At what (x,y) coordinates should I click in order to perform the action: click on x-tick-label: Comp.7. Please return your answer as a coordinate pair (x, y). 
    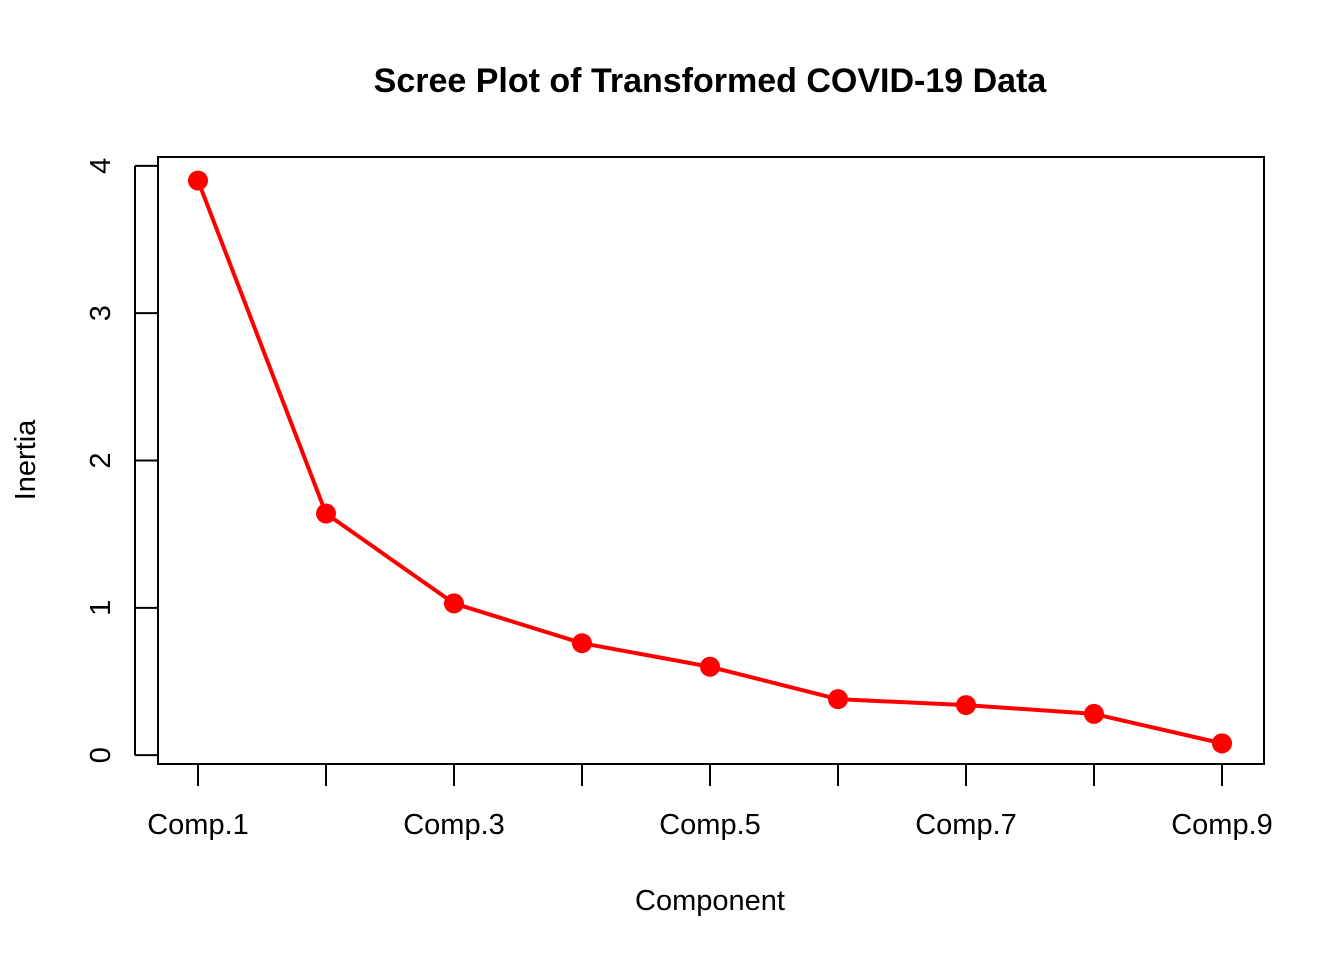
    Looking at the image, I should click on (966, 825).